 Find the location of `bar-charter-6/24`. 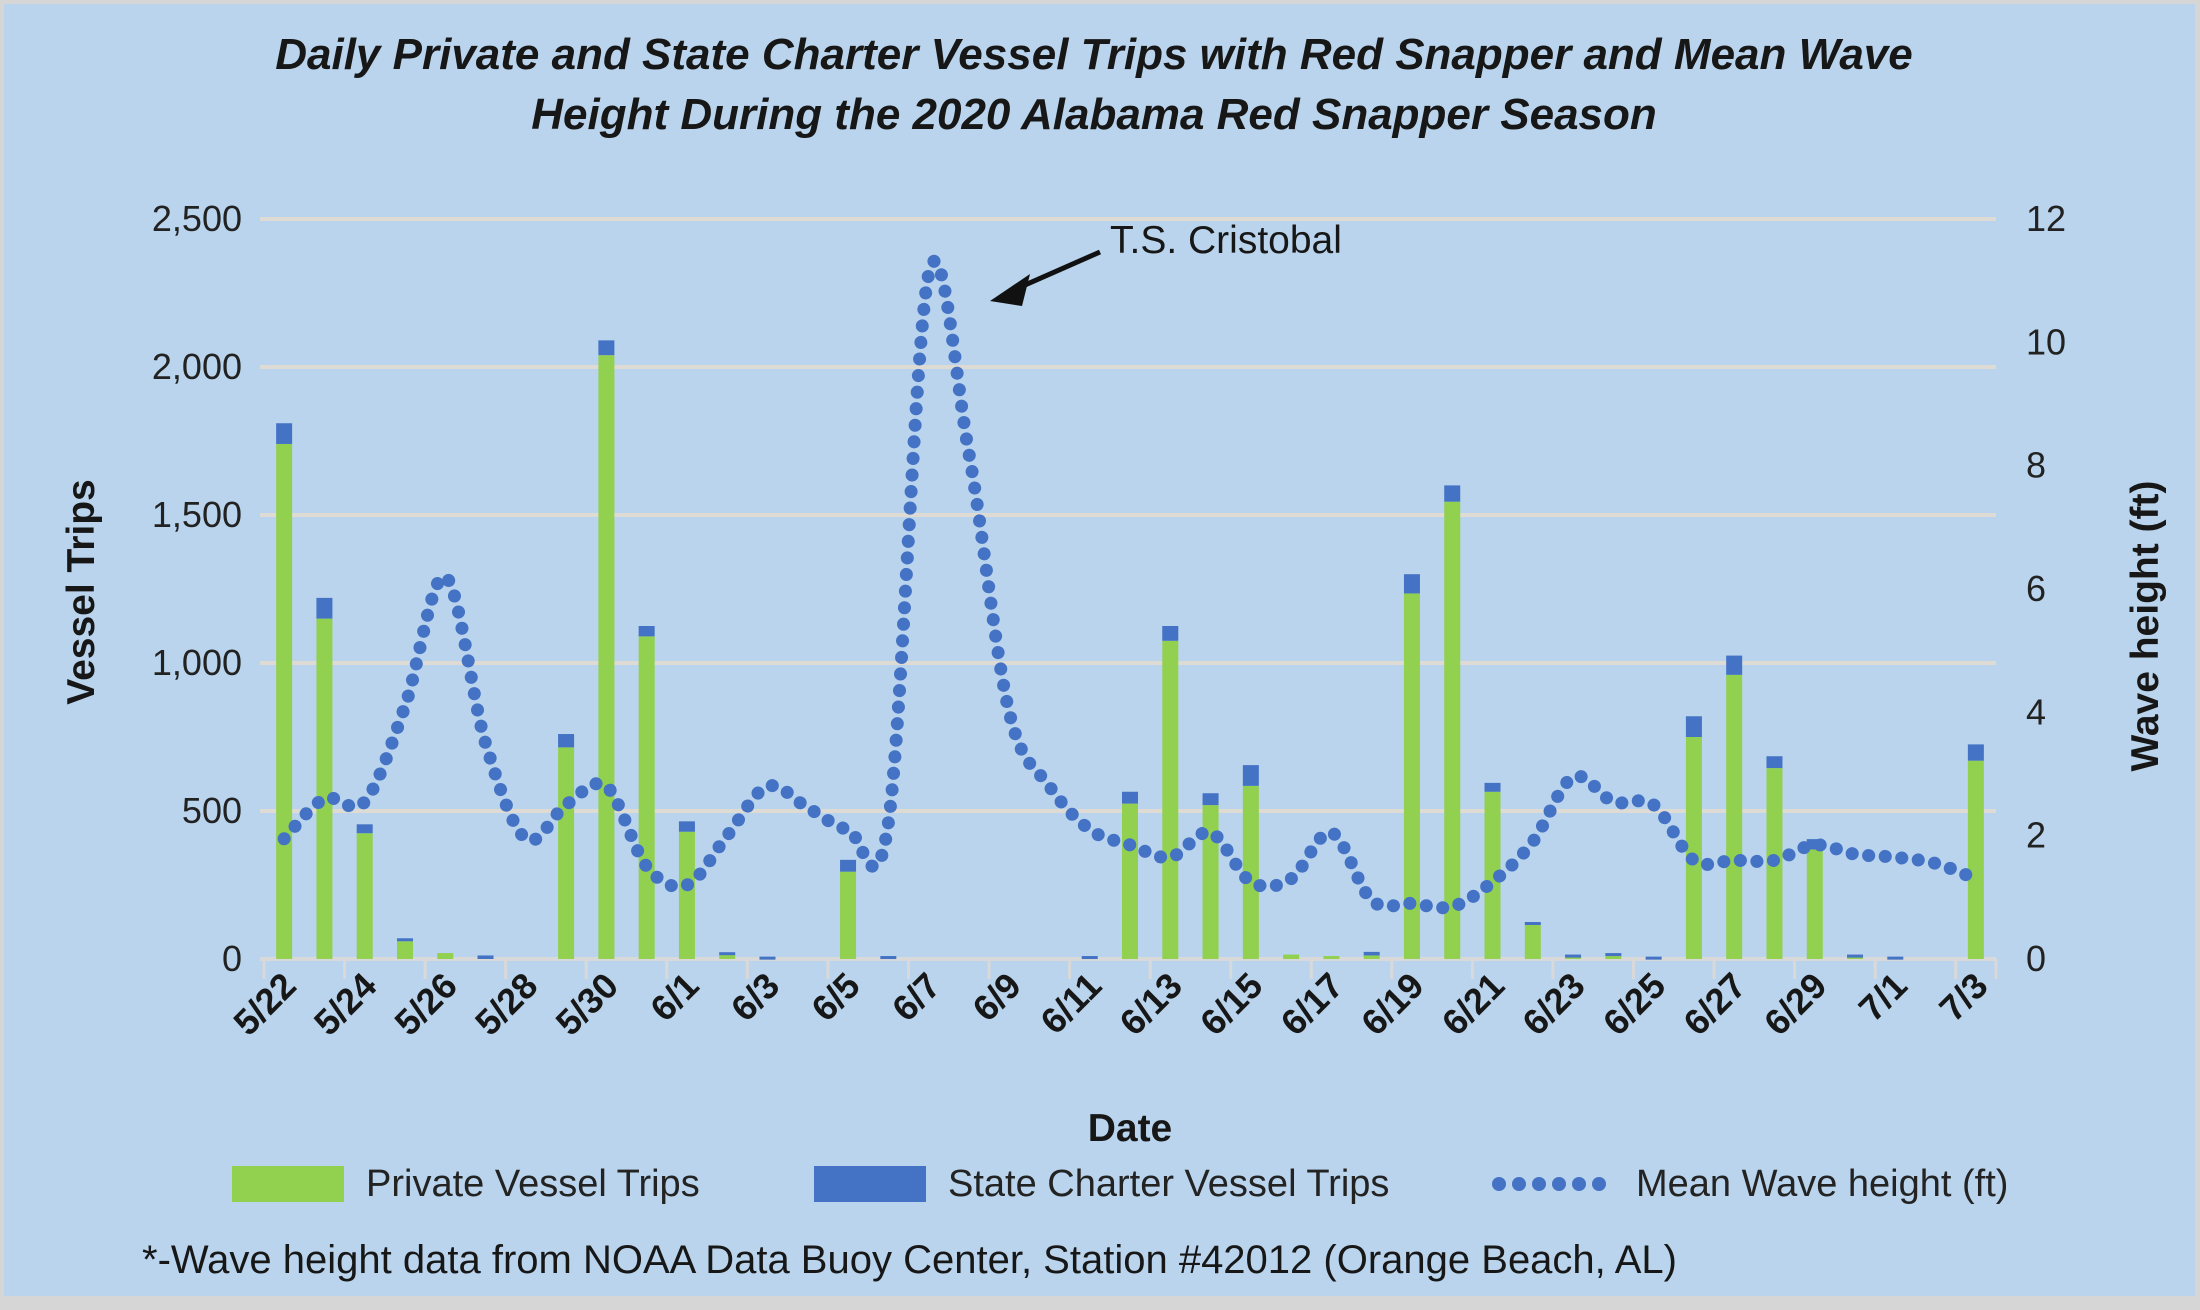

bar-charter-6/24 is located at coordinates (1613, 955).